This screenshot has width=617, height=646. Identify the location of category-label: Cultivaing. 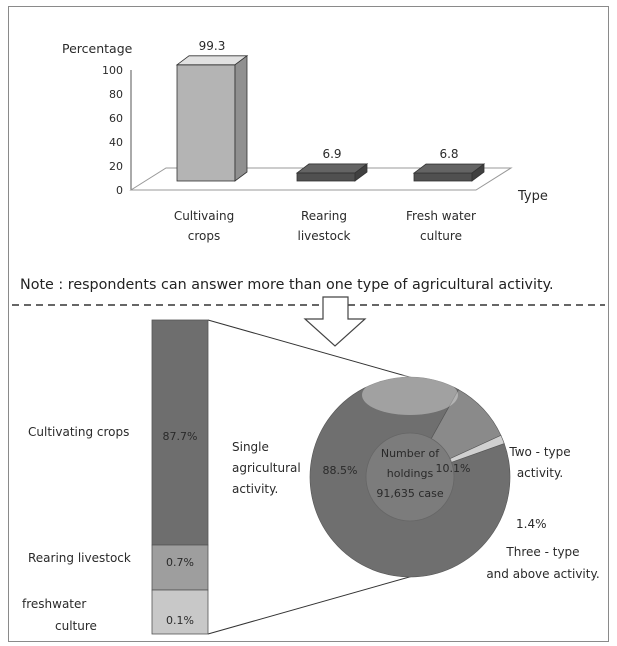
(204, 216).